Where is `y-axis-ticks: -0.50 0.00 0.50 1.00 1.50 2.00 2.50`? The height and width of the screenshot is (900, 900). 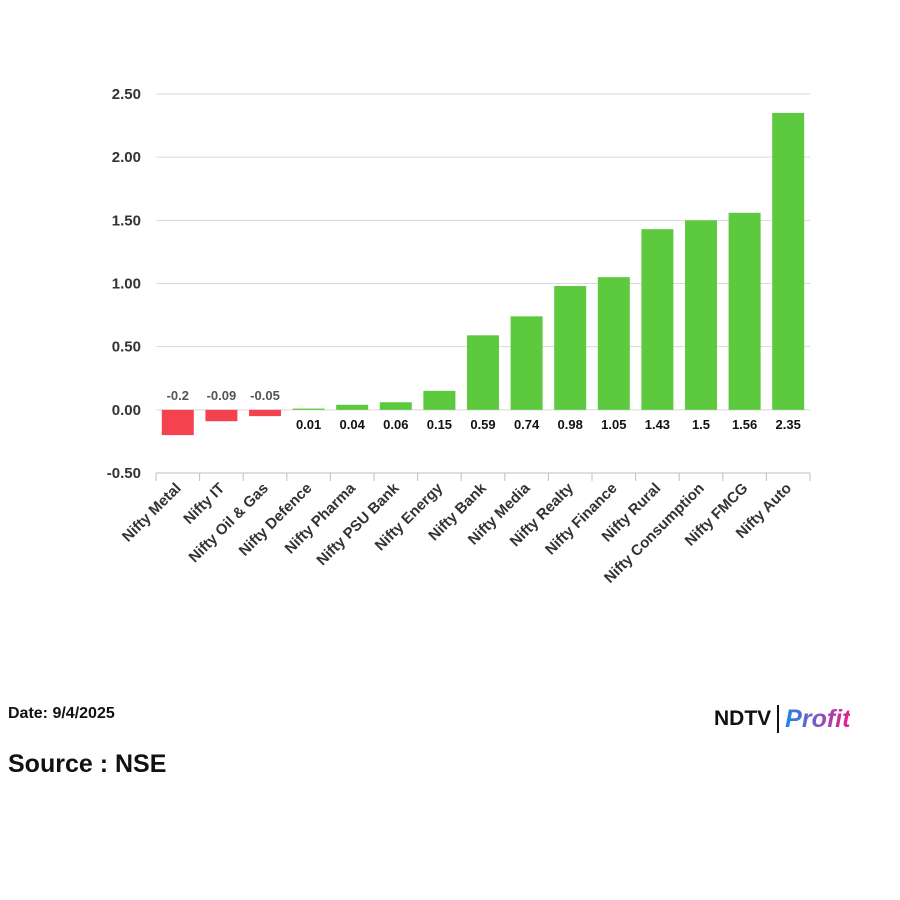
y-axis-ticks: -0.50 0.00 0.50 1.00 1.50 2.00 2.50 is located at coordinates (124, 284).